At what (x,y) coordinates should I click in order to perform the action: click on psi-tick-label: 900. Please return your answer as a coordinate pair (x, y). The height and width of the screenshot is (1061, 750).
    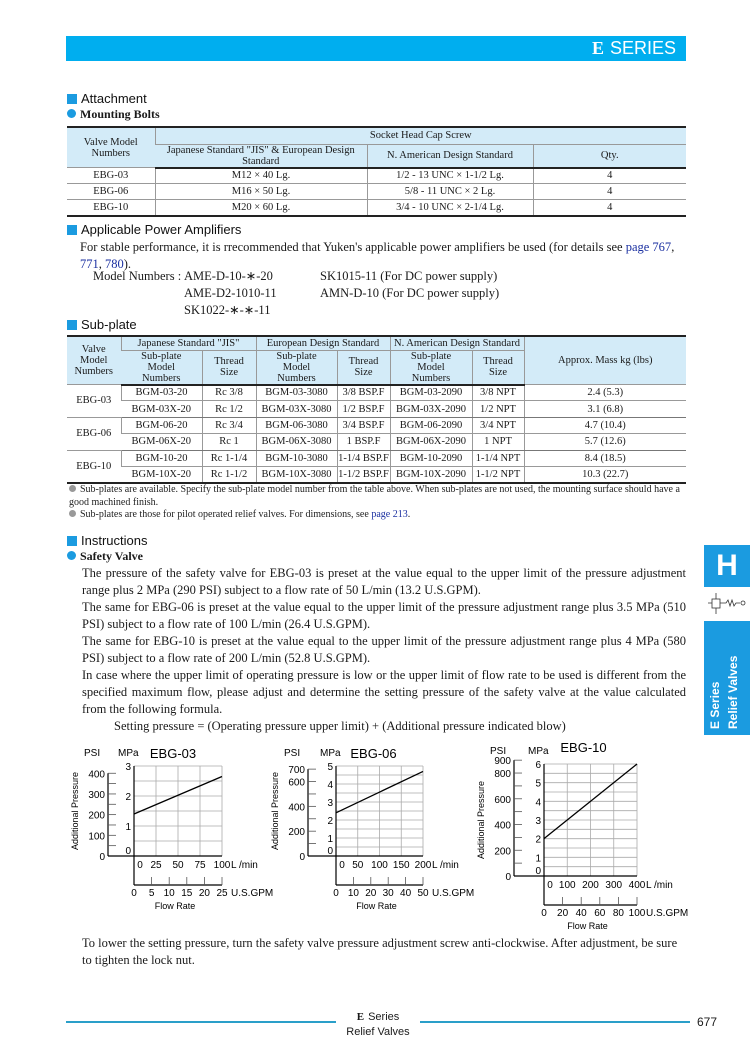
    Looking at the image, I should click on (502, 761).